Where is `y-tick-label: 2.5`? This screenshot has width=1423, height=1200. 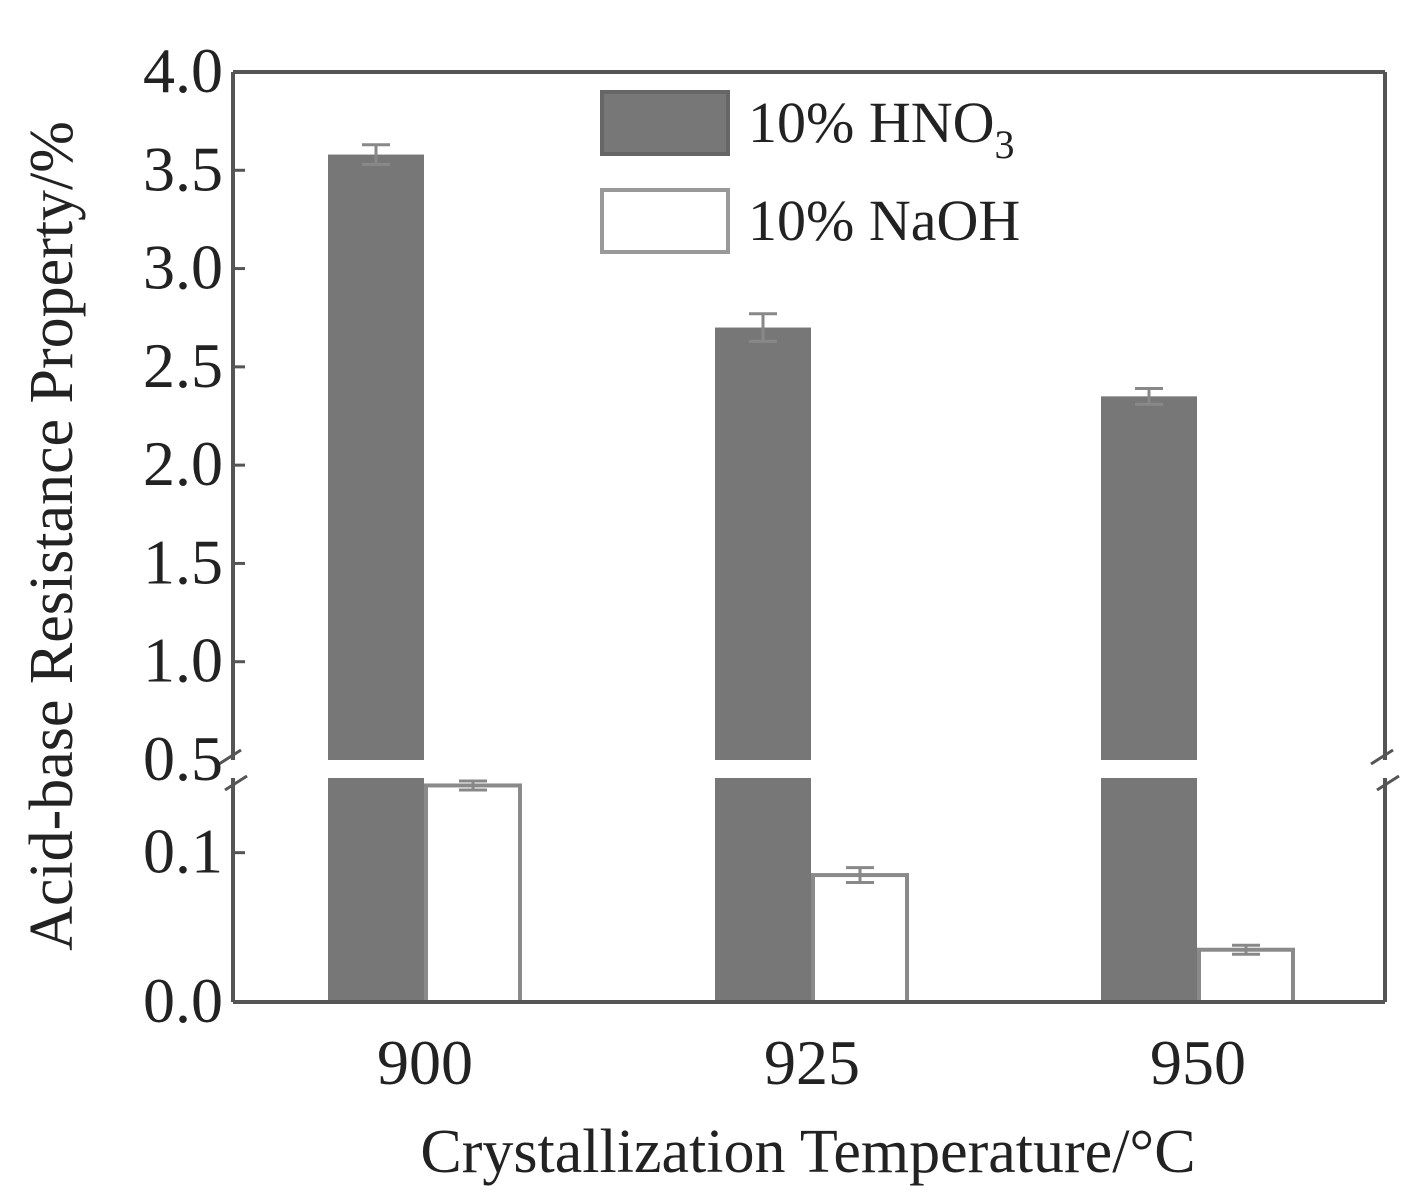
y-tick-label: 2.5 is located at coordinates (183, 365).